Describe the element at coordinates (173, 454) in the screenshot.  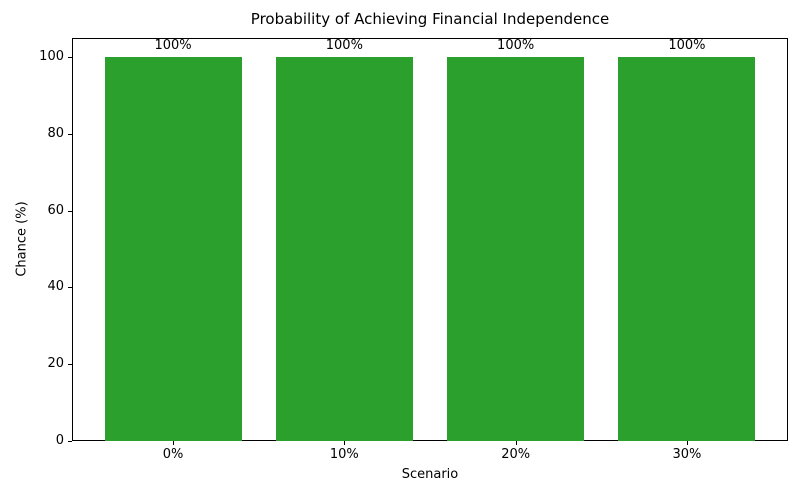
I see `x-tick-label: 0%` at that location.